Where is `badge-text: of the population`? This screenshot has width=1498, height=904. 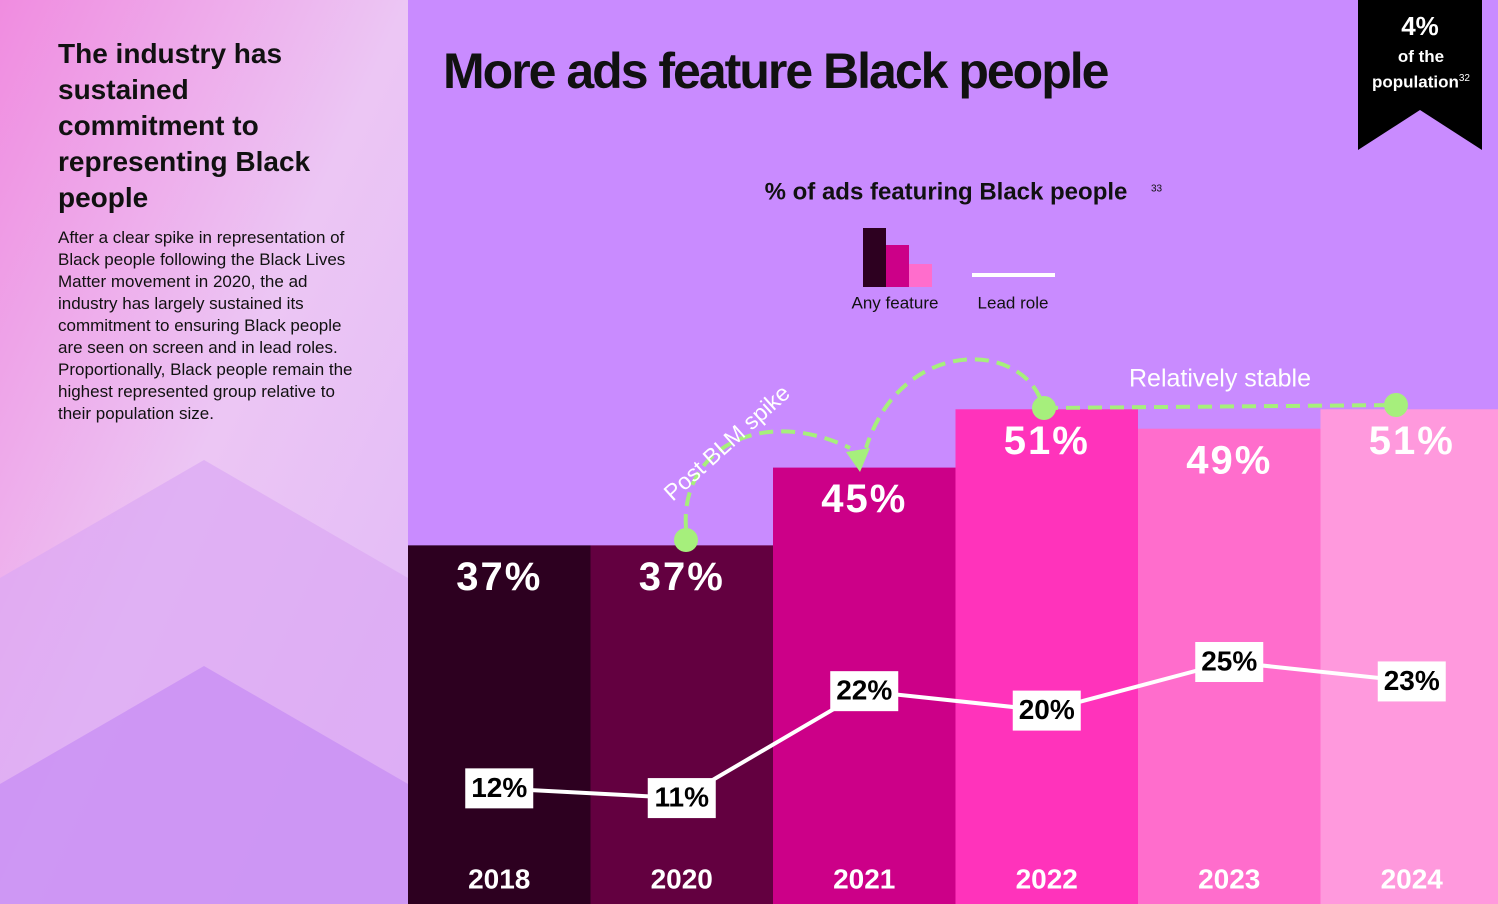 badge-text: of the population is located at coordinates (1415, 69).